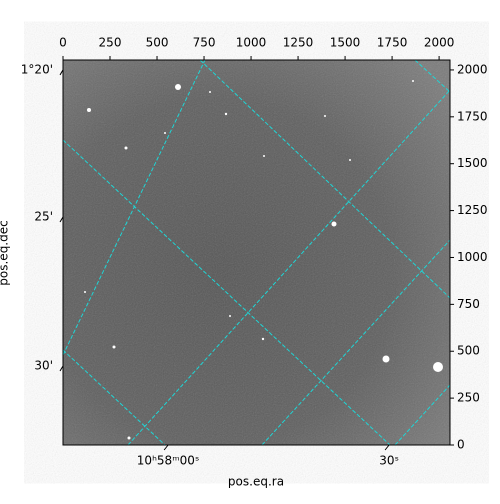 The width and height of the screenshot is (500, 504). What do you see at coordinates (43, 216) in the screenshot?
I see `dec-tick-label: 25'` at bounding box center [43, 216].